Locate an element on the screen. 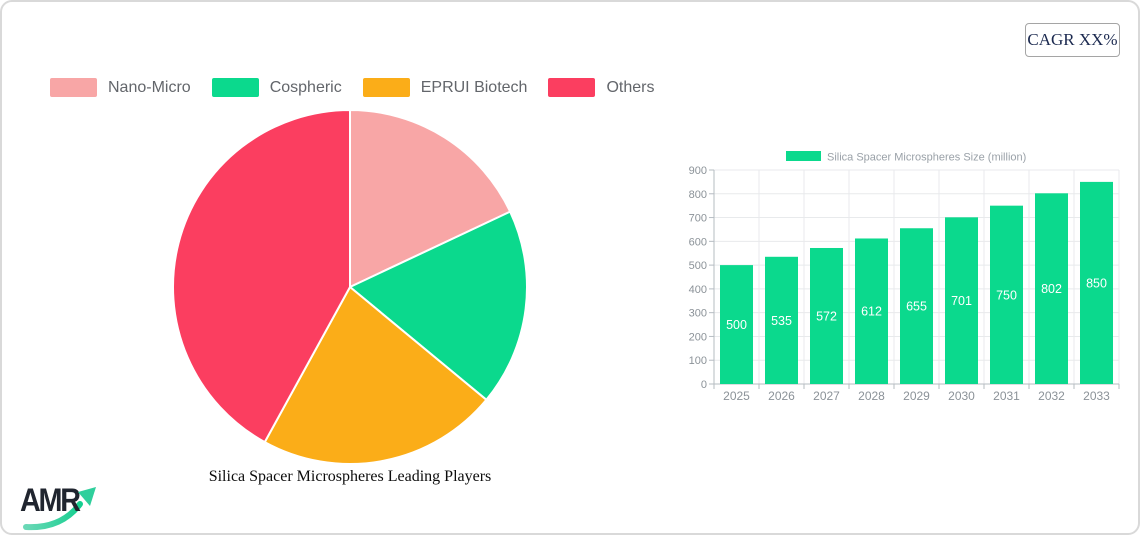 The image size is (1140, 535). bar-value-label: 701 is located at coordinates (961, 301).